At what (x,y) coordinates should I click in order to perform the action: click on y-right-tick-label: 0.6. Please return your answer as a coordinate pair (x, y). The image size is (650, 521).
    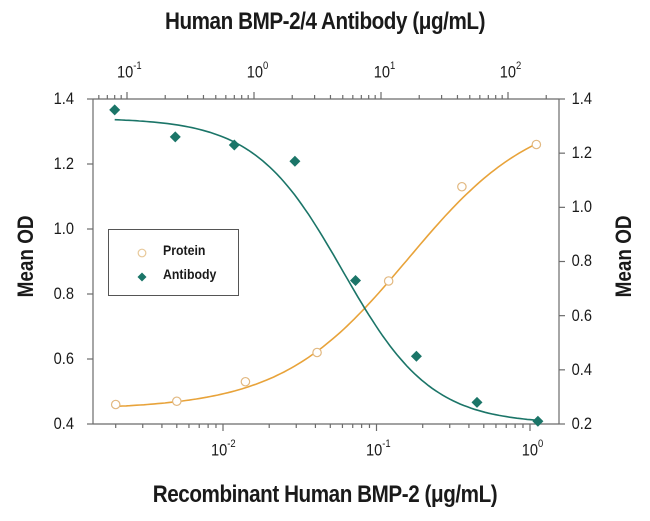
    Looking at the image, I should click on (581, 315).